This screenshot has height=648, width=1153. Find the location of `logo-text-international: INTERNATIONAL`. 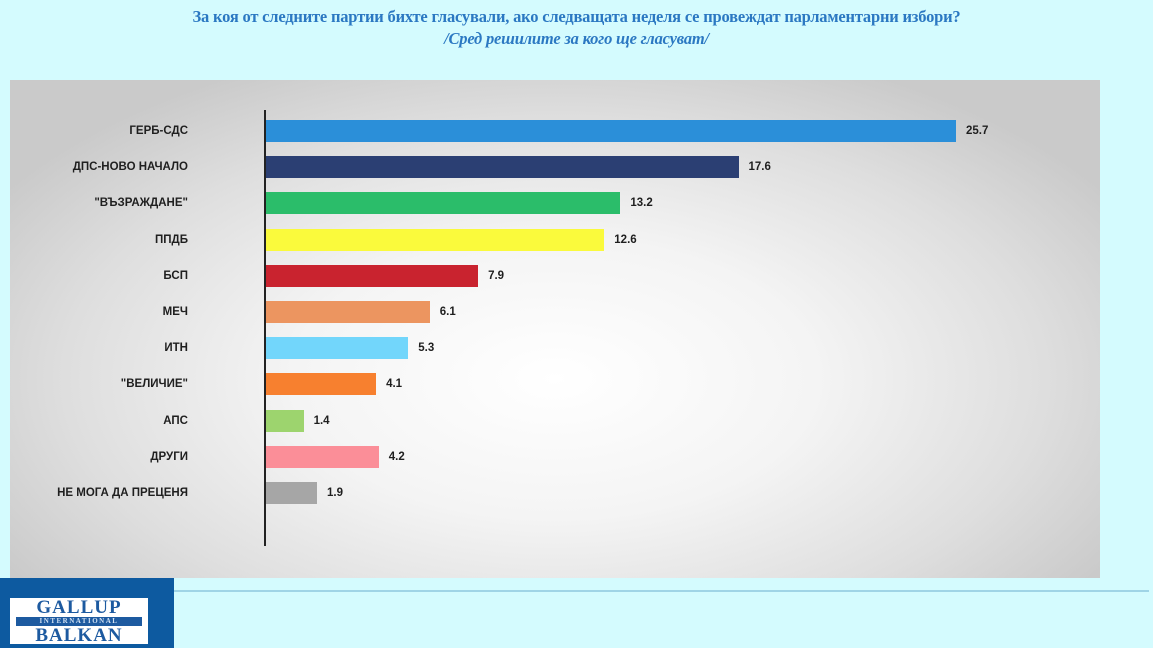

logo-text-international: INTERNATIONAL is located at coordinates (79, 621).